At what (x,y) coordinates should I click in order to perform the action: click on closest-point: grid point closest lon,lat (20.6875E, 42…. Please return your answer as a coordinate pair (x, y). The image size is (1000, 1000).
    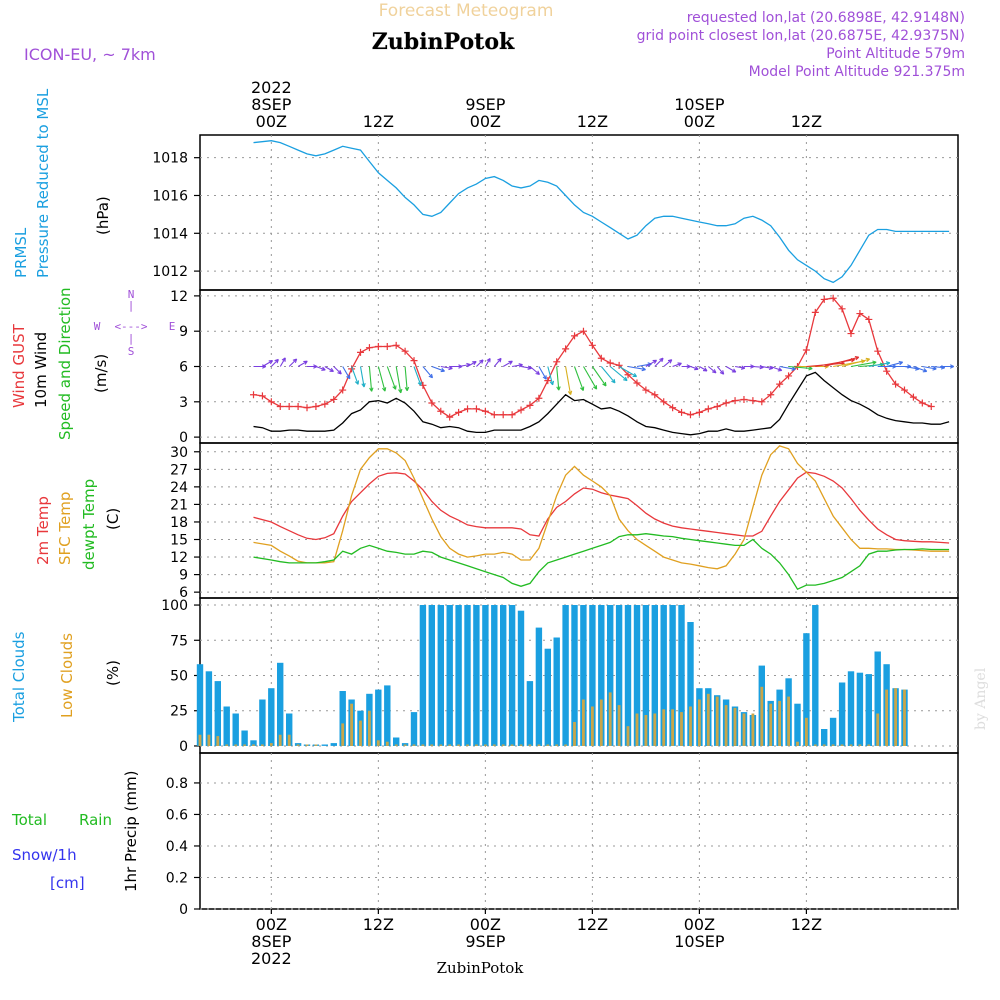
    Looking at the image, I should click on (801, 36).